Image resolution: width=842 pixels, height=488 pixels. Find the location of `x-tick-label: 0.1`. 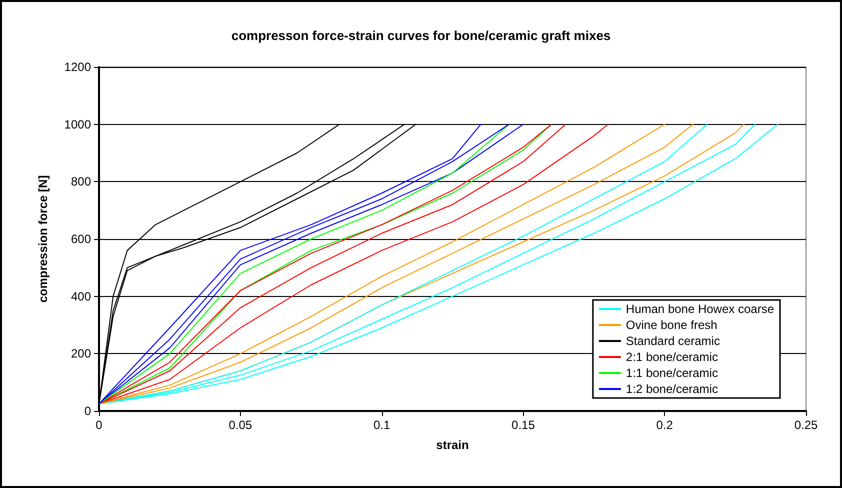

x-tick-label: 0.1 is located at coordinates (381, 425).